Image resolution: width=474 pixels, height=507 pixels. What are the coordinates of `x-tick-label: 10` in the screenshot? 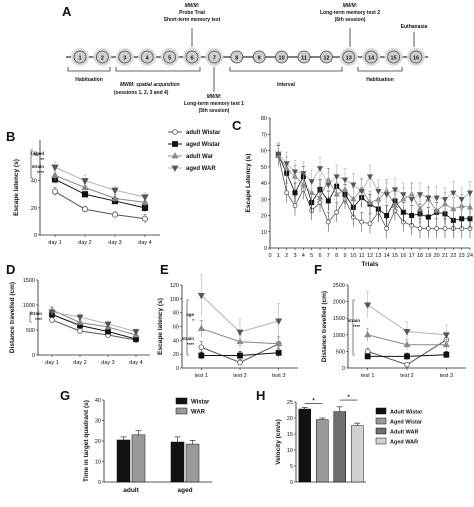 It's located at (353, 256).